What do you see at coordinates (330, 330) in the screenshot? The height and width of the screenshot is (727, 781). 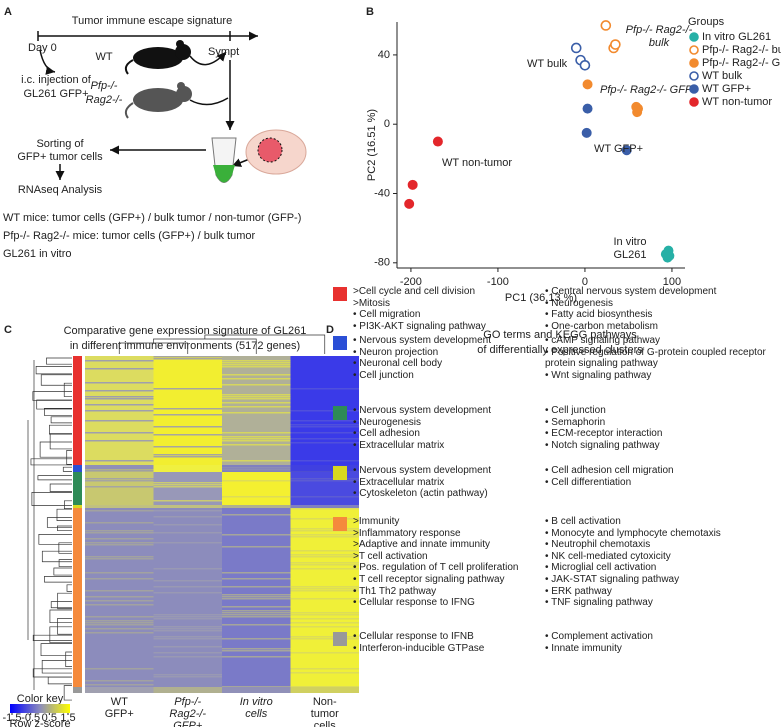 I see `label: D` at bounding box center [330, 330].